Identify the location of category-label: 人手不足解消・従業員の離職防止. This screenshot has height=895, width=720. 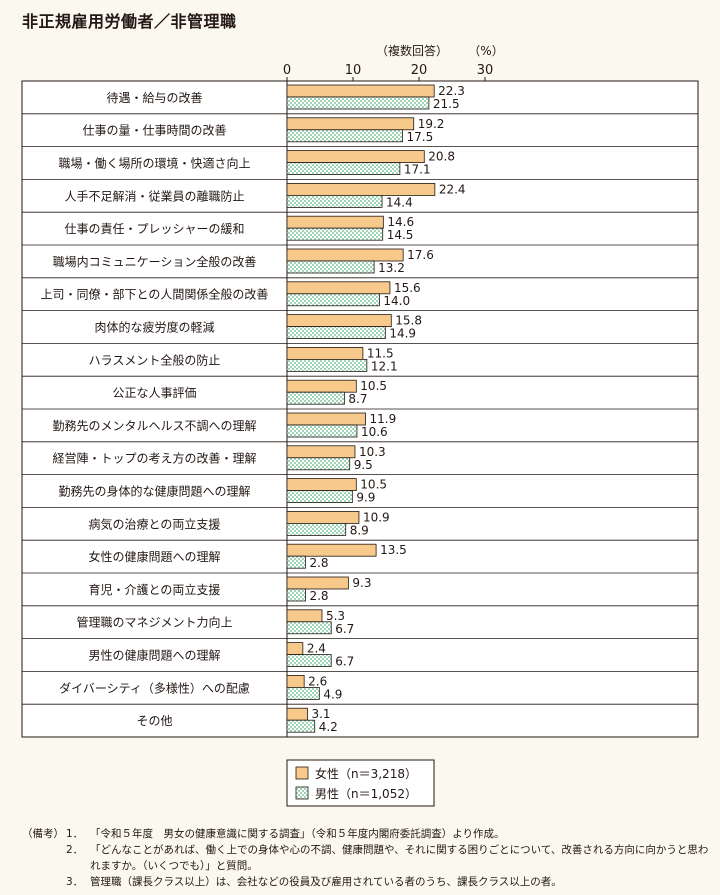
(154, 195).